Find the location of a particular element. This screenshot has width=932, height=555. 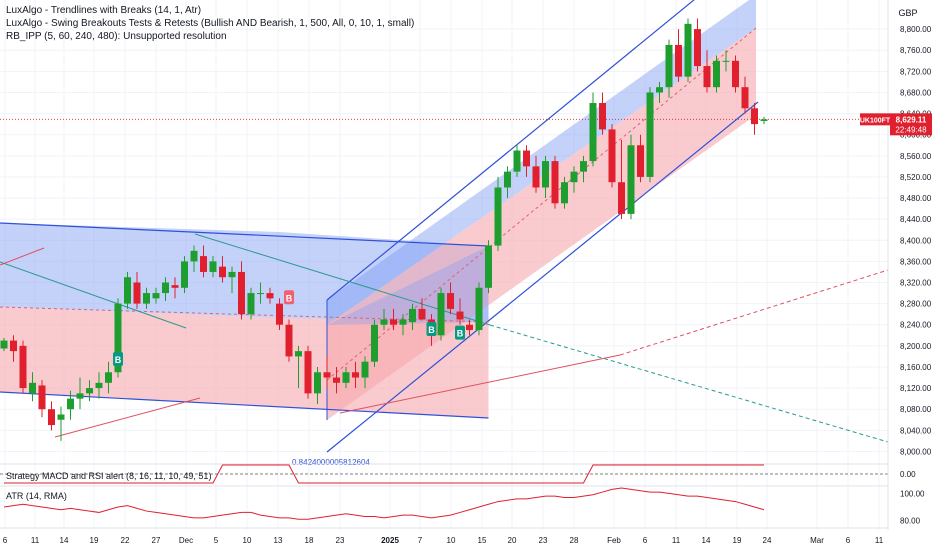

symbol-tag is located at coordinates (875, 119).